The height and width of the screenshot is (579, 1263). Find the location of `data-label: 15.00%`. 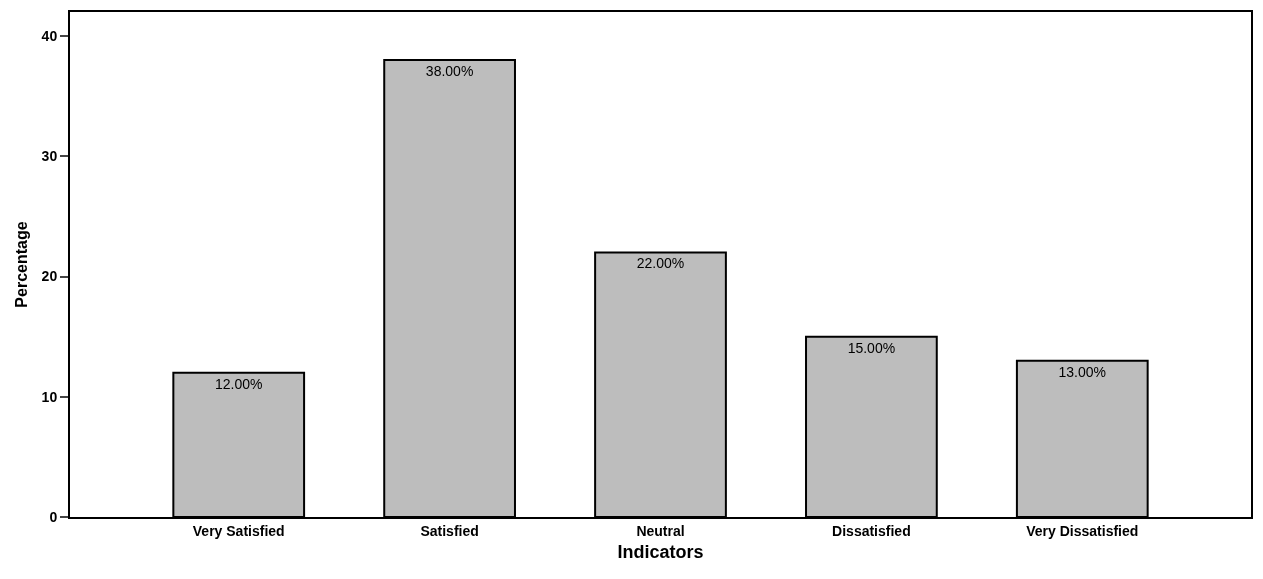

data-label: 15.00% is located at coordinates (871, 347).